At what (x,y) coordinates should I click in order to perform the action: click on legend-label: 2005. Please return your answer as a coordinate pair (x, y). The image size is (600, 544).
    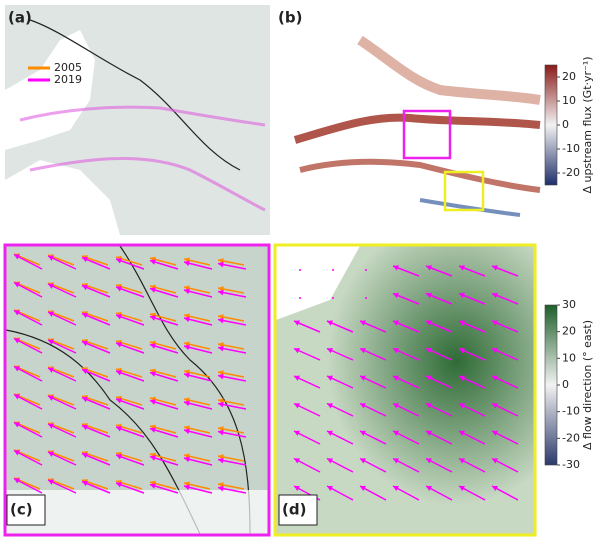
    Looking at the image, I should click on (68, 67).